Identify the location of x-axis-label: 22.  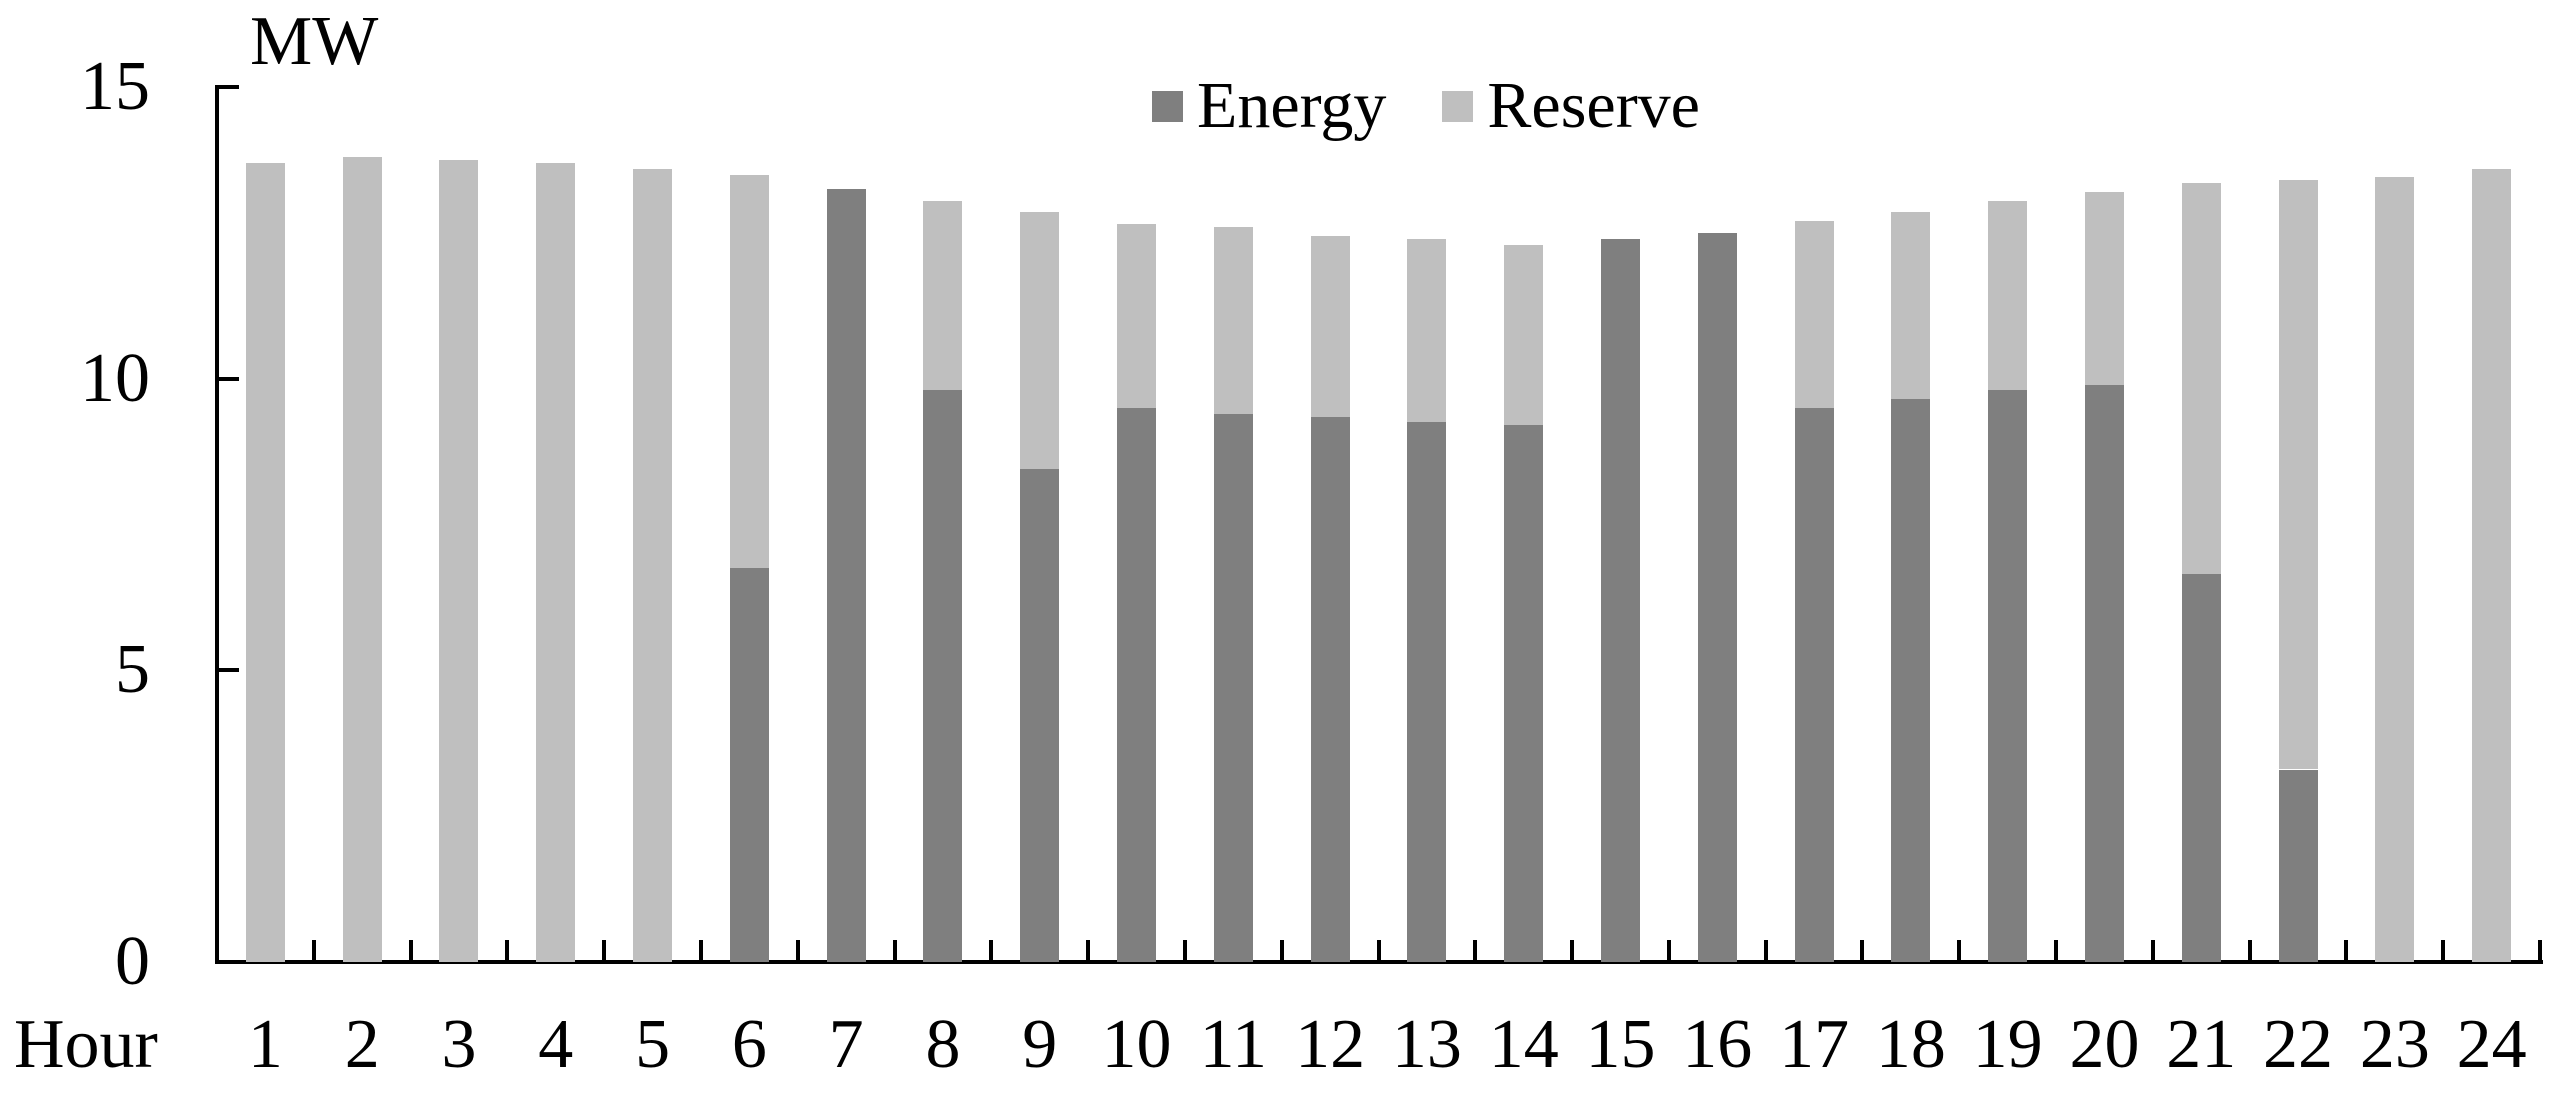
(2298, 1044).